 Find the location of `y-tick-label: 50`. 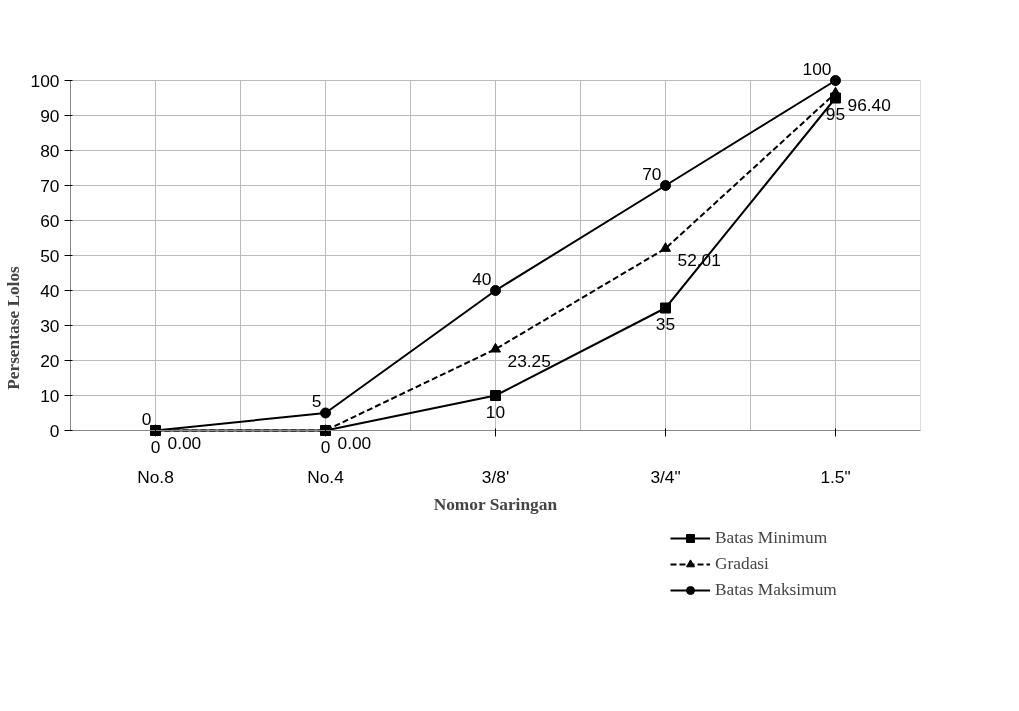

y-tick-label: 50 is located at coordinates (50, 255).